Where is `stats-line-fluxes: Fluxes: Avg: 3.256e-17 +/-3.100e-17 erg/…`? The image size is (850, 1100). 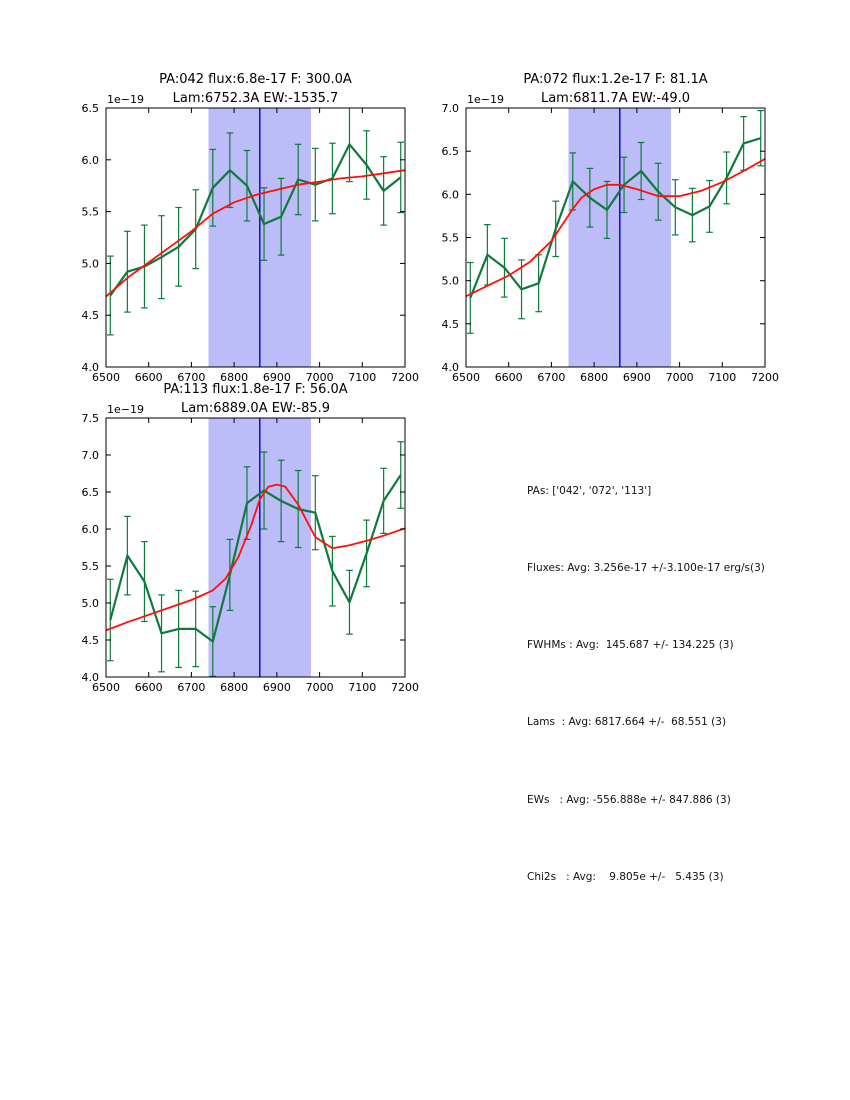
stats-line-fluxes: Fluxes: Avg: 3.256e-17 +/-3.100e-17 erg/… is located at coordinates (646, 567).